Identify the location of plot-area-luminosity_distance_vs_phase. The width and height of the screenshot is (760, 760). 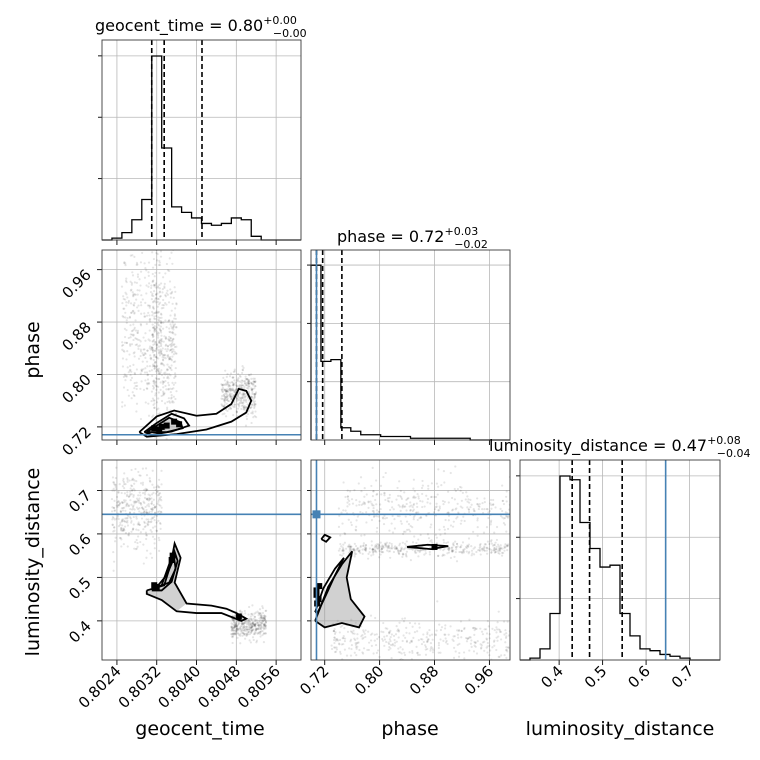
(410, 560).